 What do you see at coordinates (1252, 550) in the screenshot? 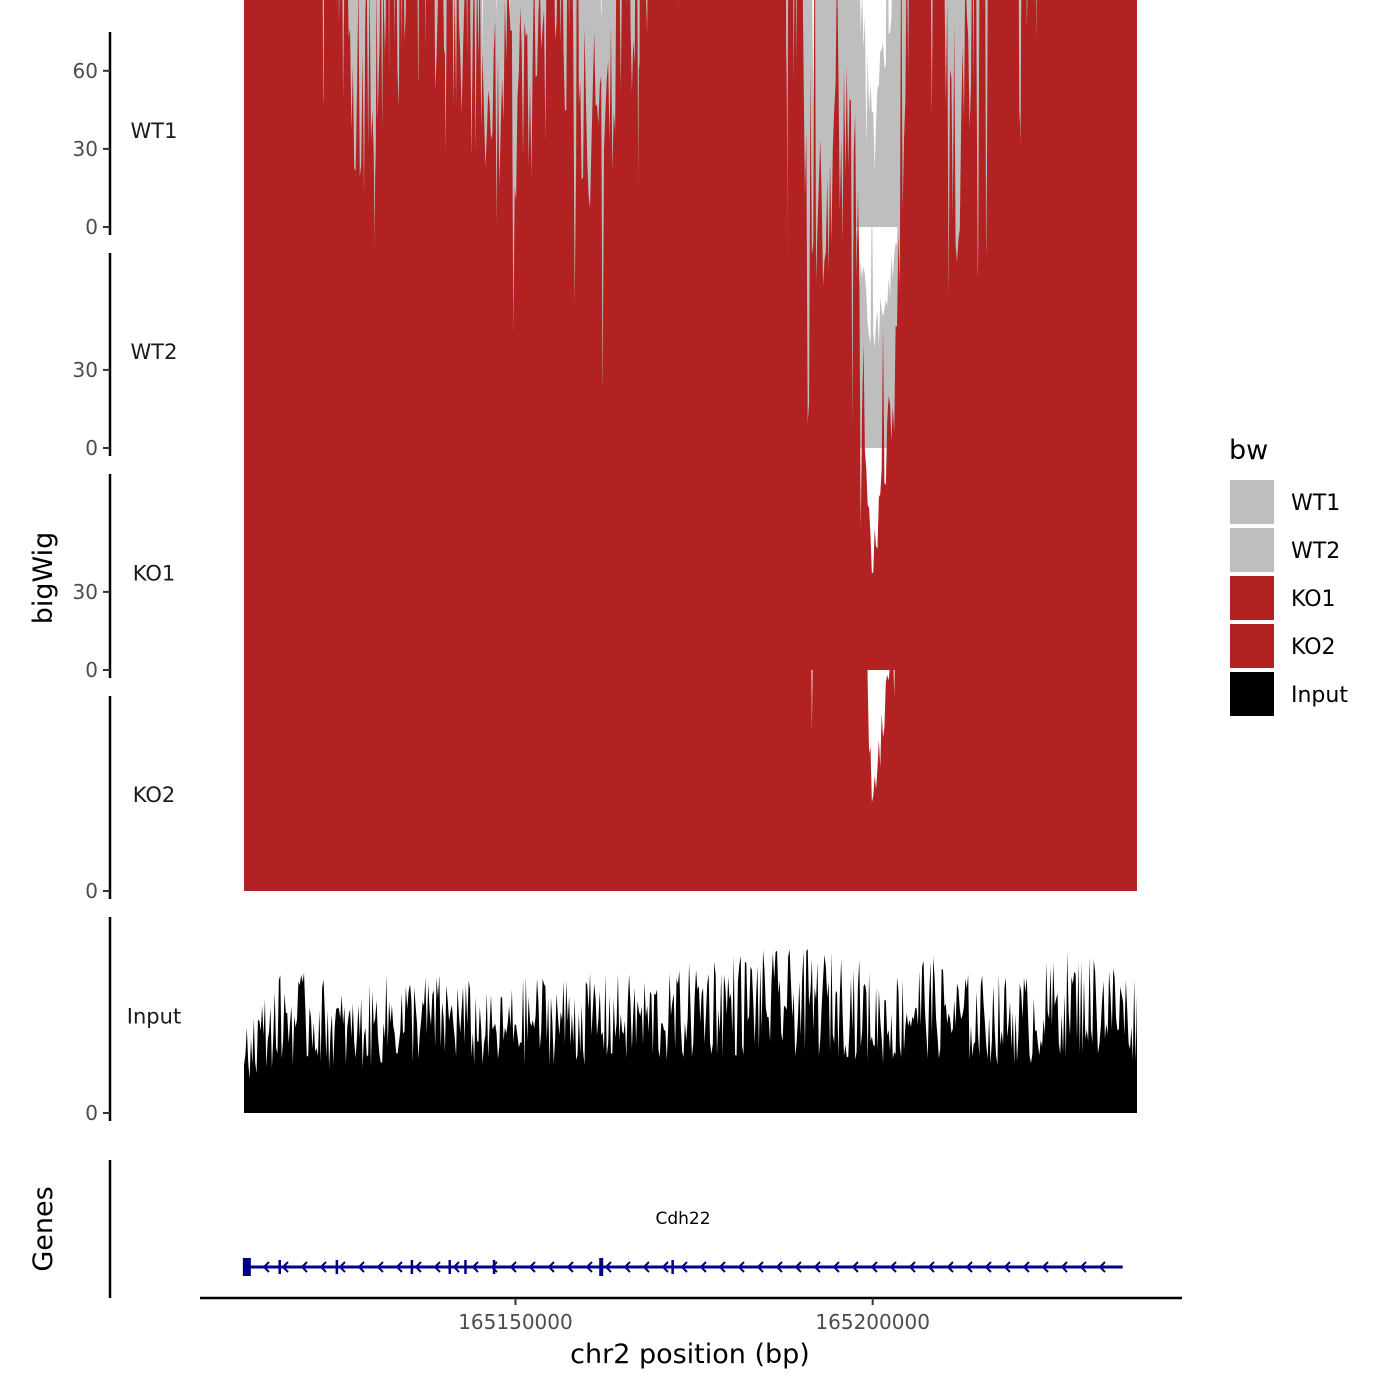
I see `legend-swatch-wt2` at bounding box center [1252, 550].